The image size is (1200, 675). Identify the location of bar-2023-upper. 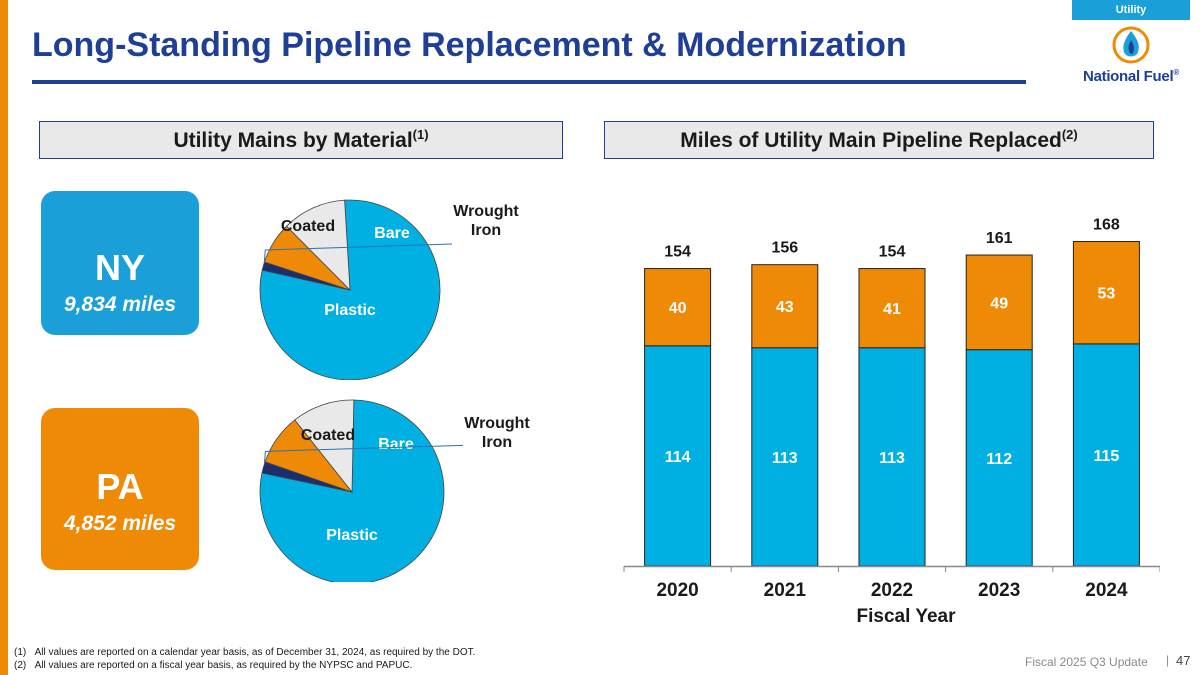
(999, 302).